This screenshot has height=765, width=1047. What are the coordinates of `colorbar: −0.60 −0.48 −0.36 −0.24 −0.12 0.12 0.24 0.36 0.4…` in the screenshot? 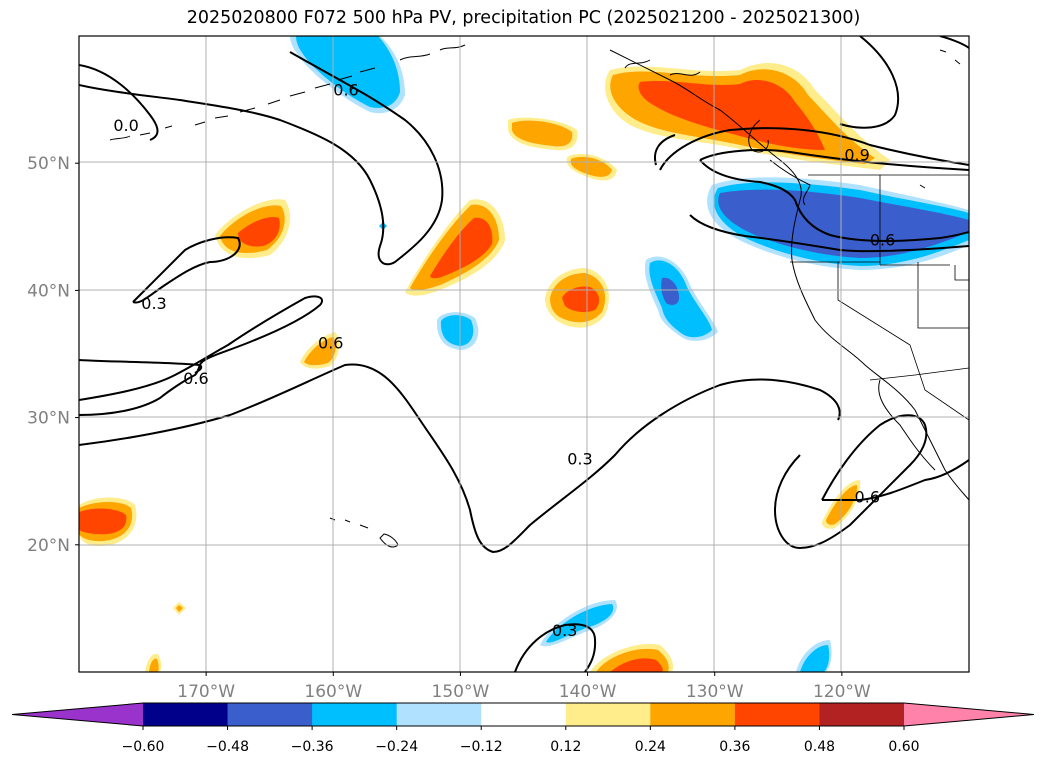 It's located at (523, 728).